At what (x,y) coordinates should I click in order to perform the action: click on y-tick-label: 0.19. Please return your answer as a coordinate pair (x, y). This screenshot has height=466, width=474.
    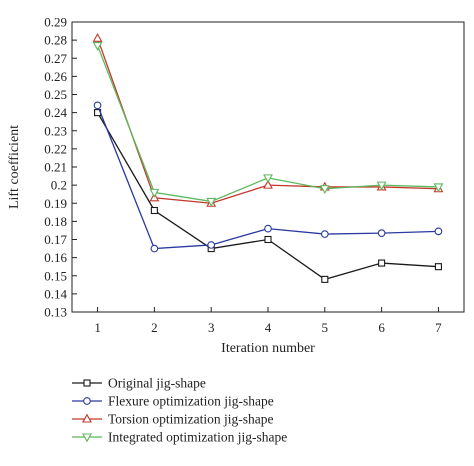
    Looking at the image, I should click on (55, 203).